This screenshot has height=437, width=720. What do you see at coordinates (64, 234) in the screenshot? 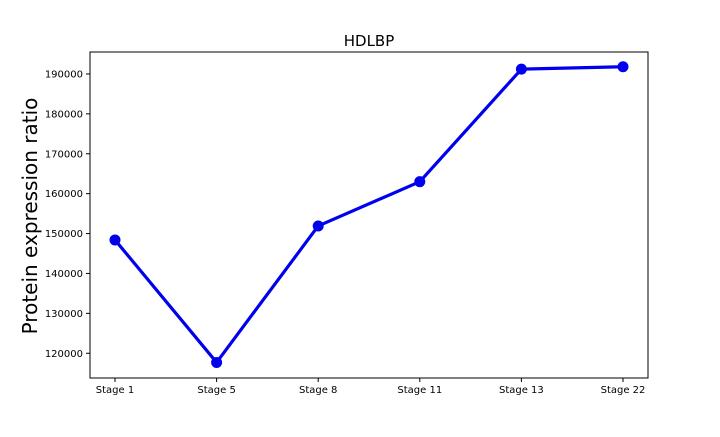
I see `y-tick-label: 150000` at bounding box center [64, 234].